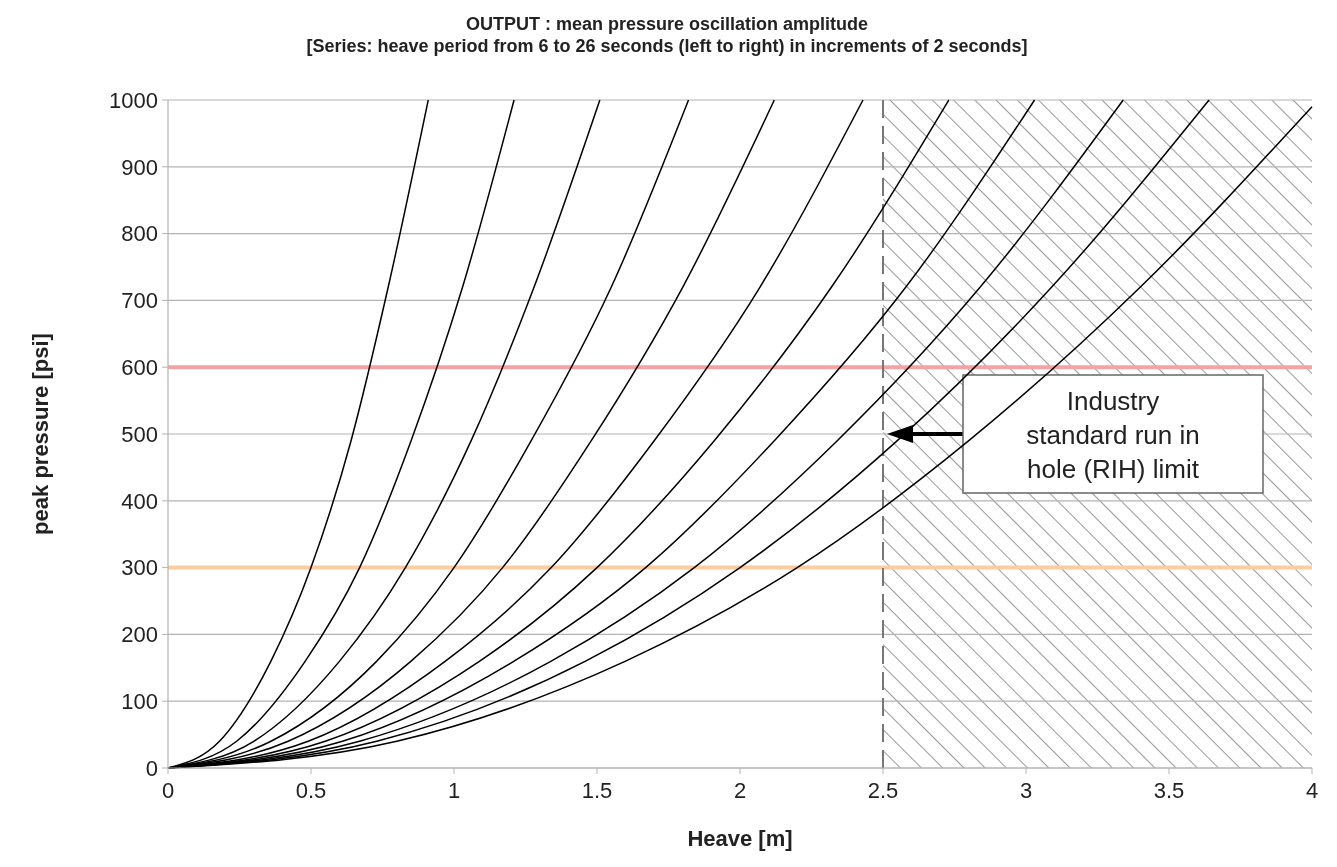 This screenshot has height=867, width=1337. I want to click on y-tick-label: 900, so click(139, 167).